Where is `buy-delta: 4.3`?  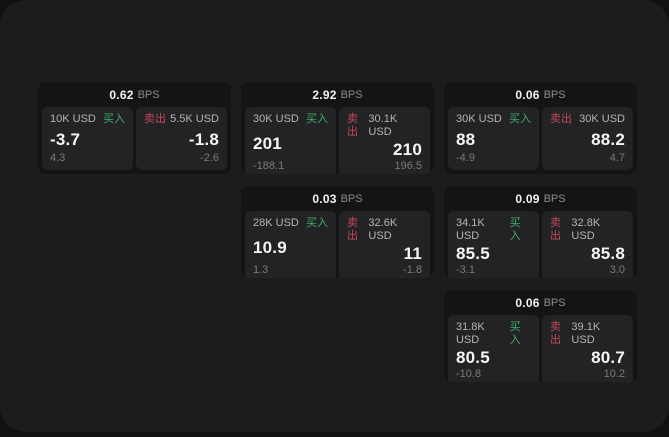
buy-delta: 4.3 is located at coordinates (58, 158).